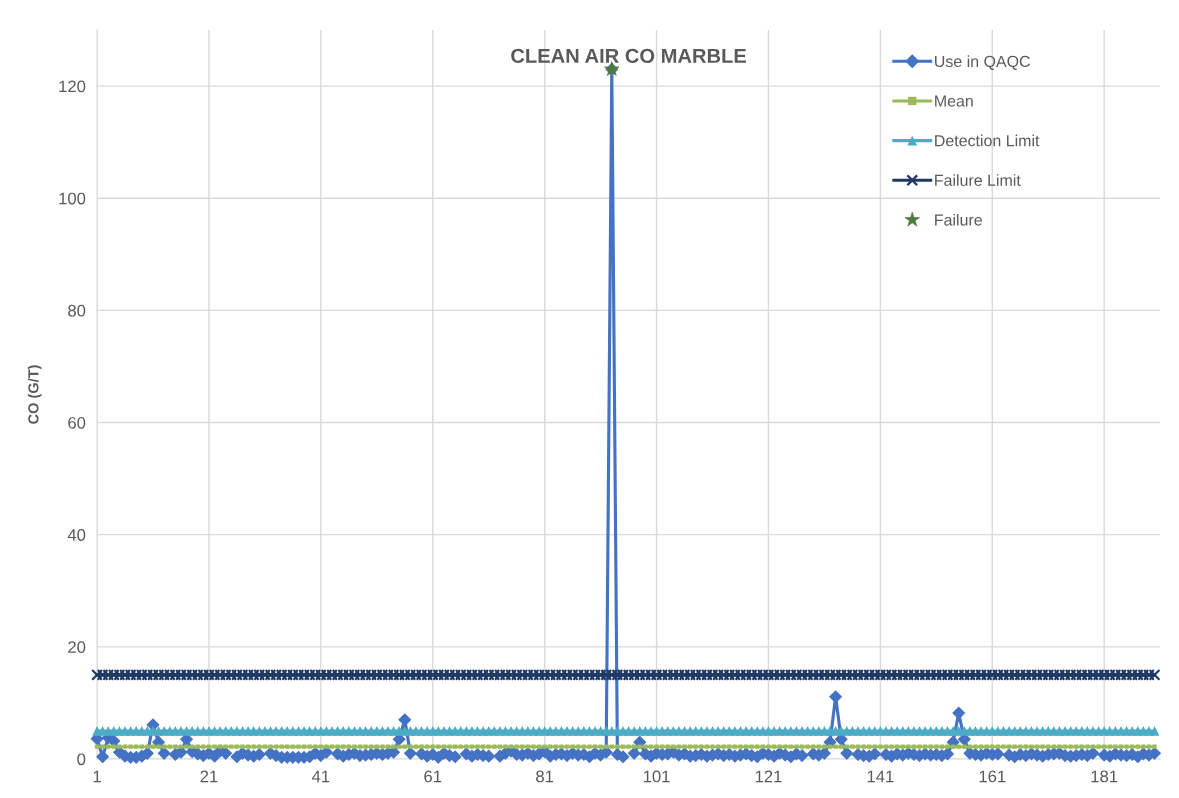 Image resolution: width=1179 pixels, height=798 pixels. I want to click on text: CLEAN AIR CO MARBLE, so click(629, 56).